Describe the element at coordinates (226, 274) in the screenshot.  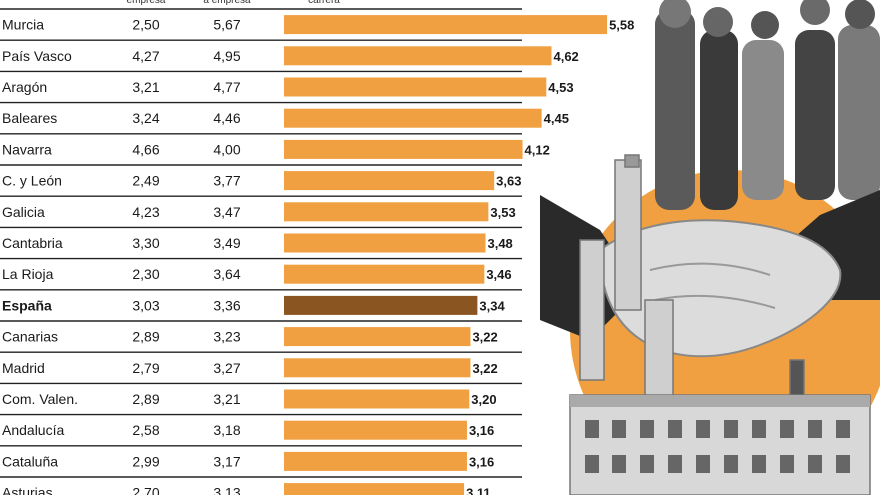
I see `value-col2-label: 3,64` at that location.